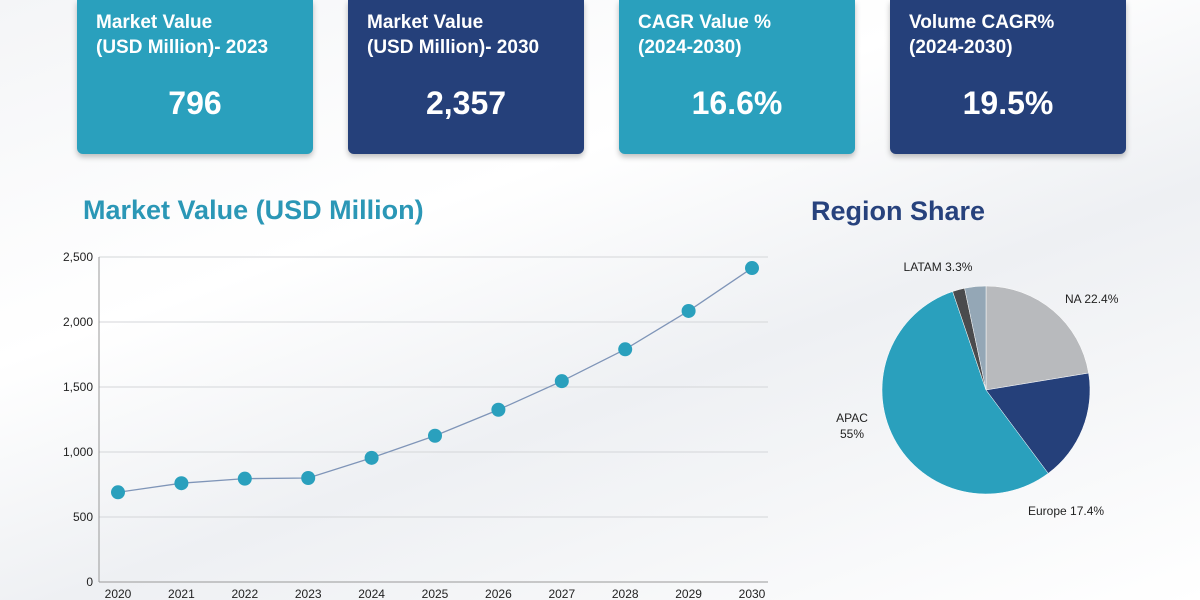 Image resolution: width=1200 pixels, height=600 pixels. I want to click on x-tick-label: 2020, so click(118, 593).